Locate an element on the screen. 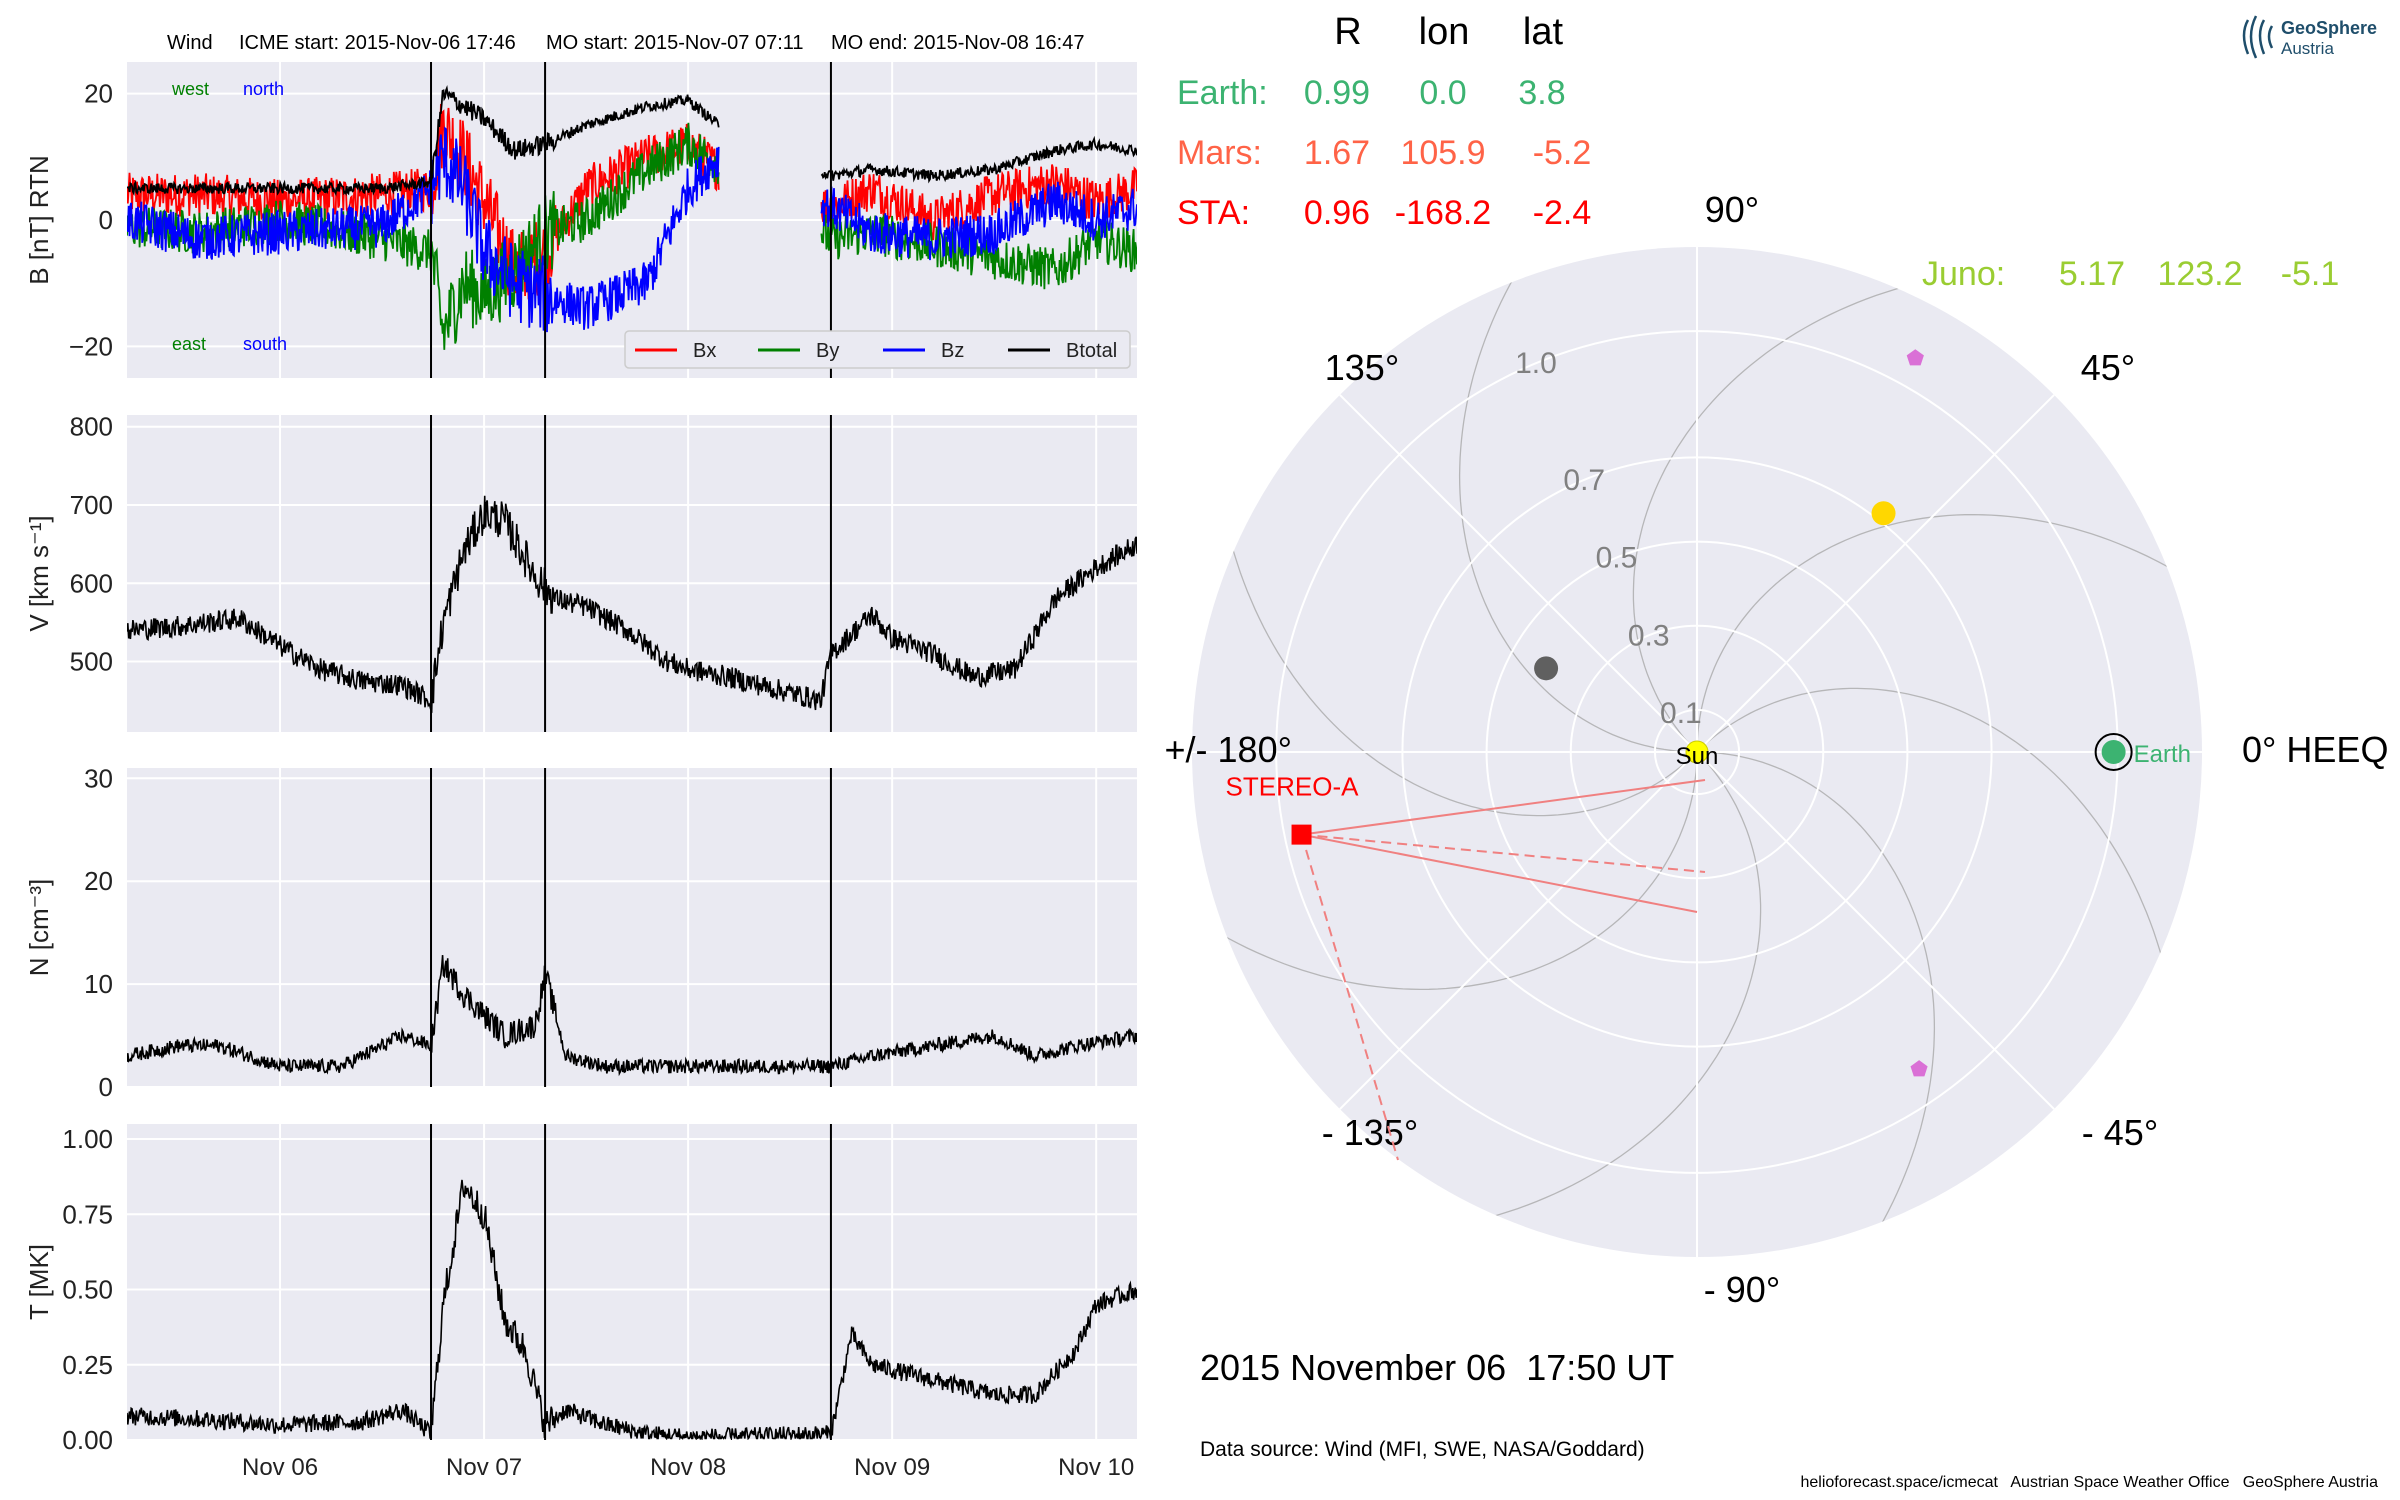  polar-r-tick-label: 0.3 is located at coordinates (1649, 635).